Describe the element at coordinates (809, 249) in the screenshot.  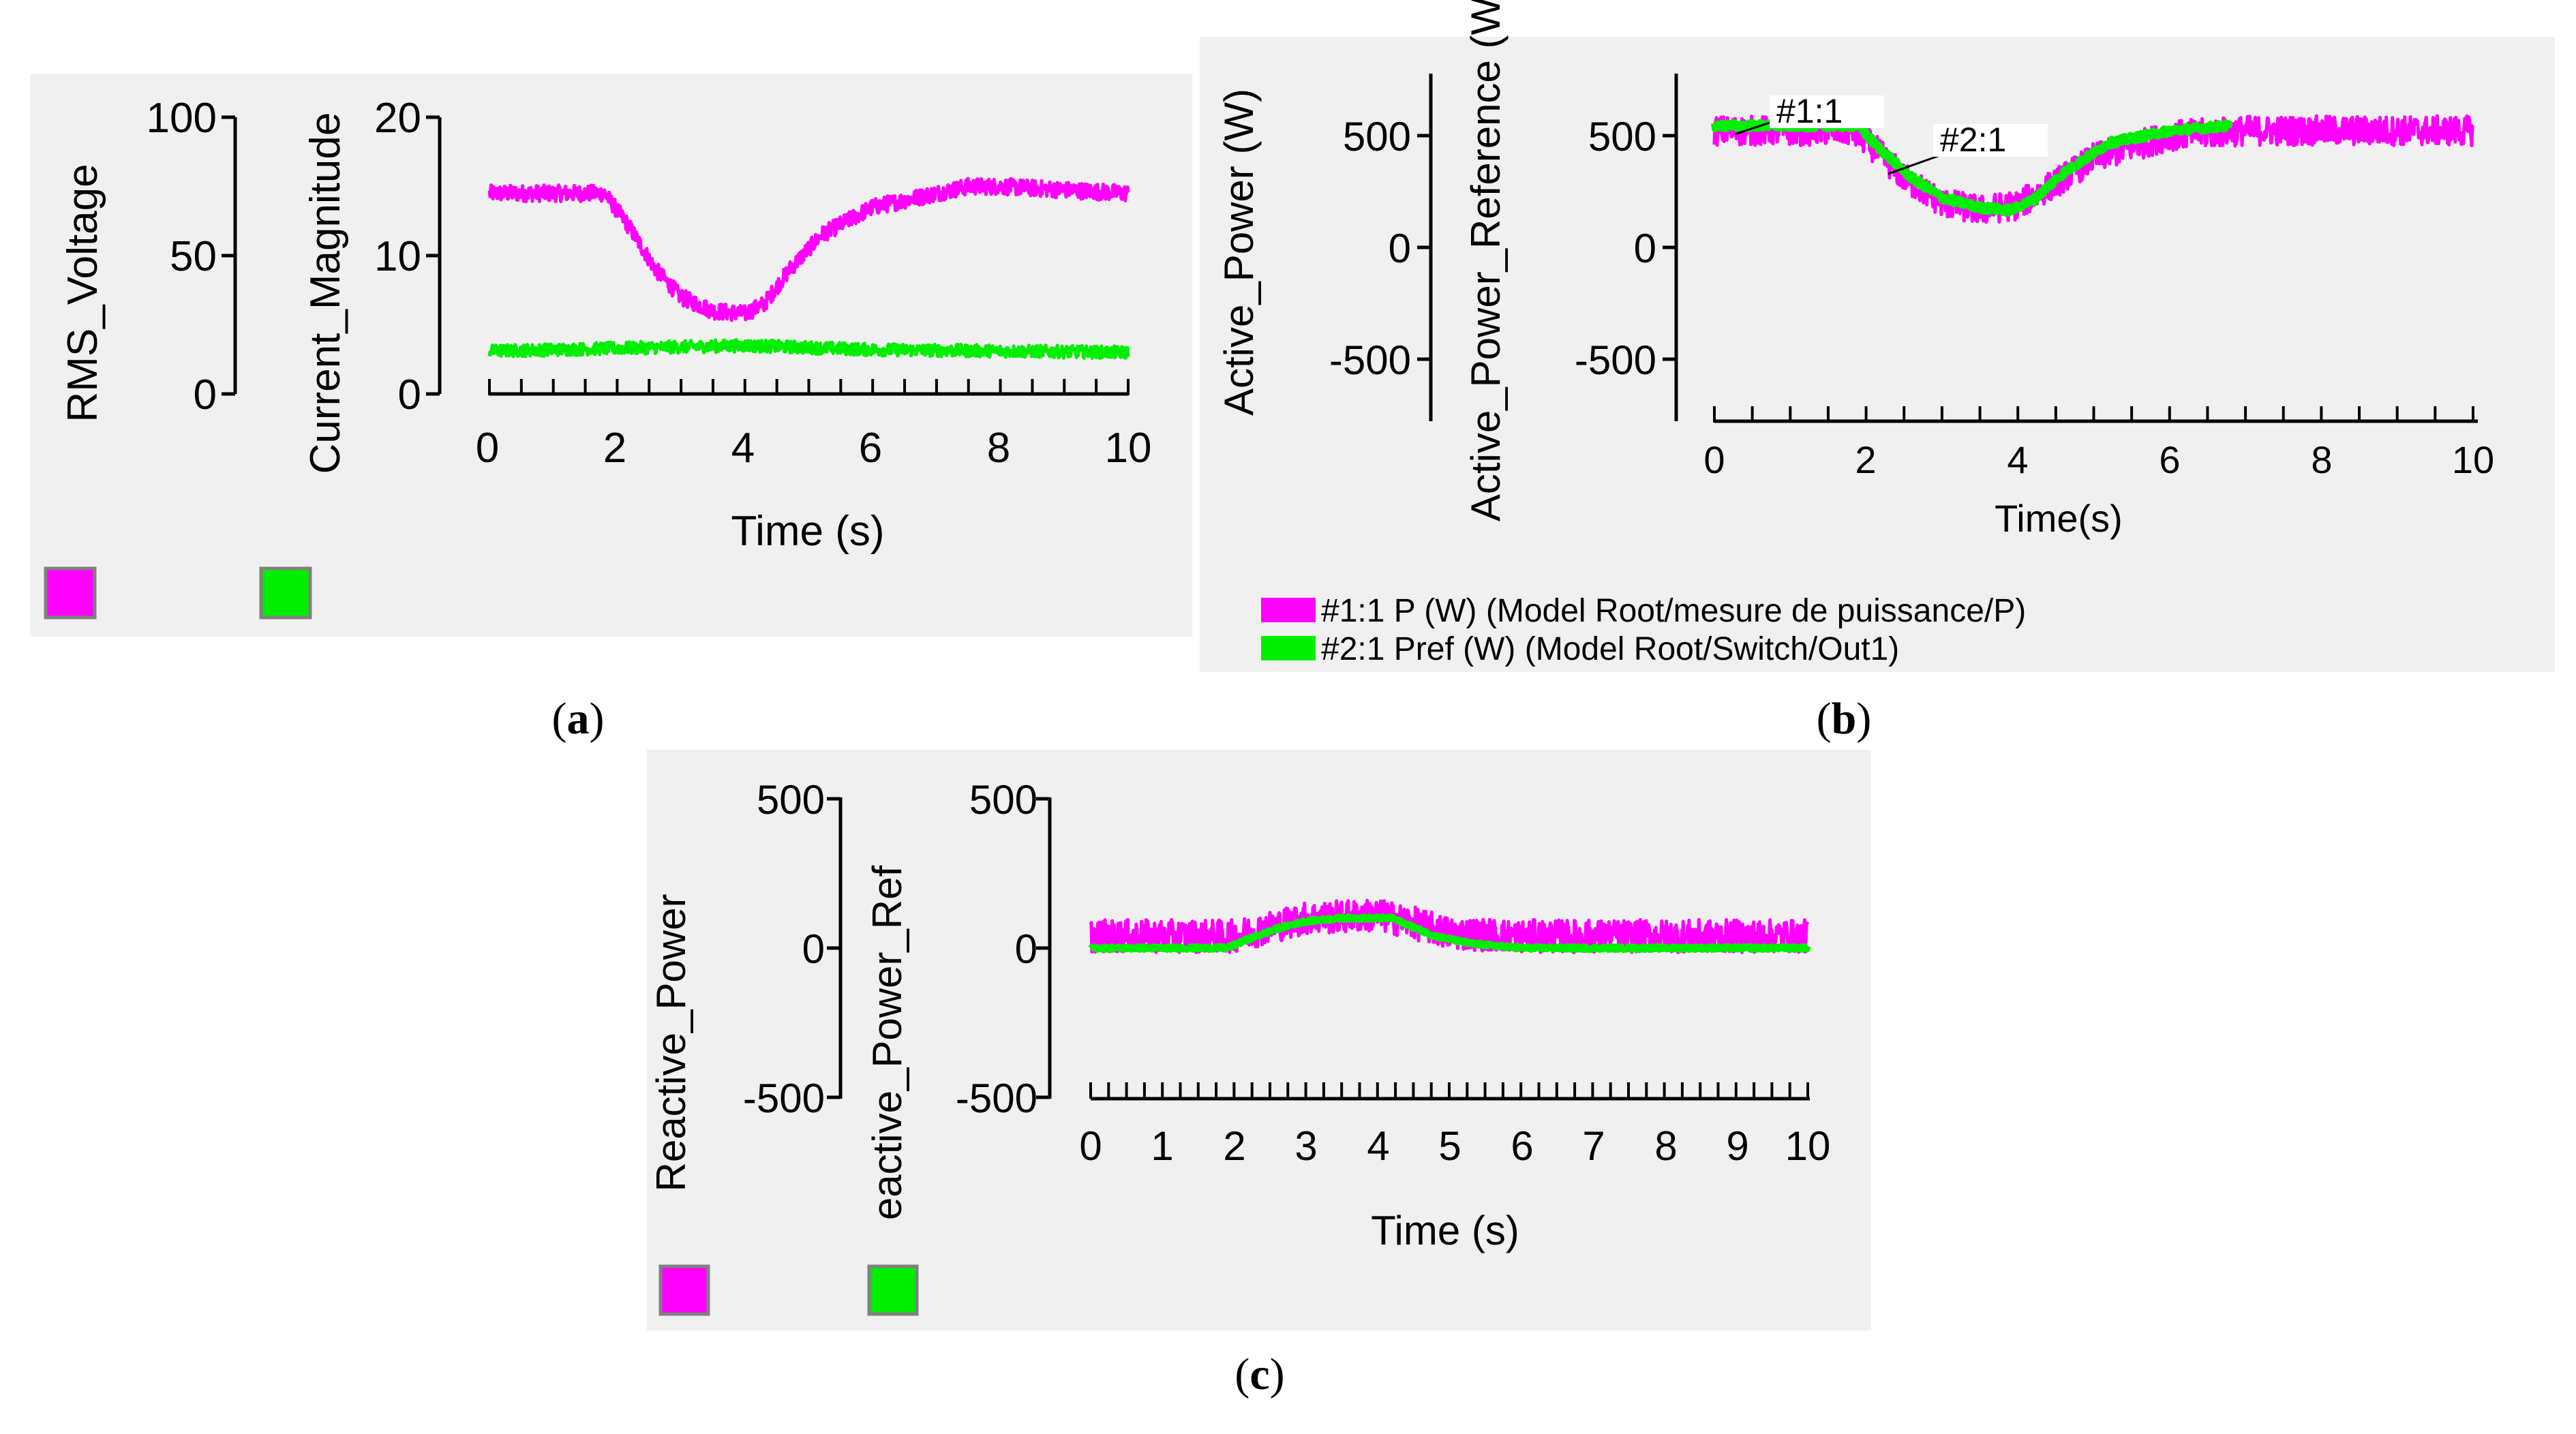
I see `a-series-rms-voltage` at that location.